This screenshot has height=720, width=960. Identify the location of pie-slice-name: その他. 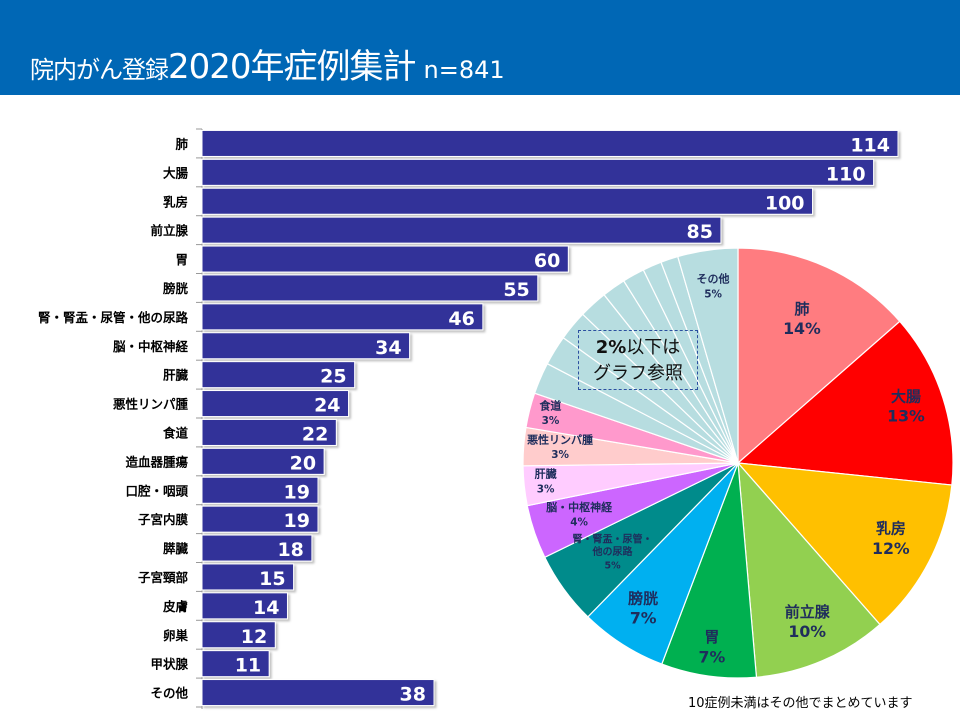
(713, 278).